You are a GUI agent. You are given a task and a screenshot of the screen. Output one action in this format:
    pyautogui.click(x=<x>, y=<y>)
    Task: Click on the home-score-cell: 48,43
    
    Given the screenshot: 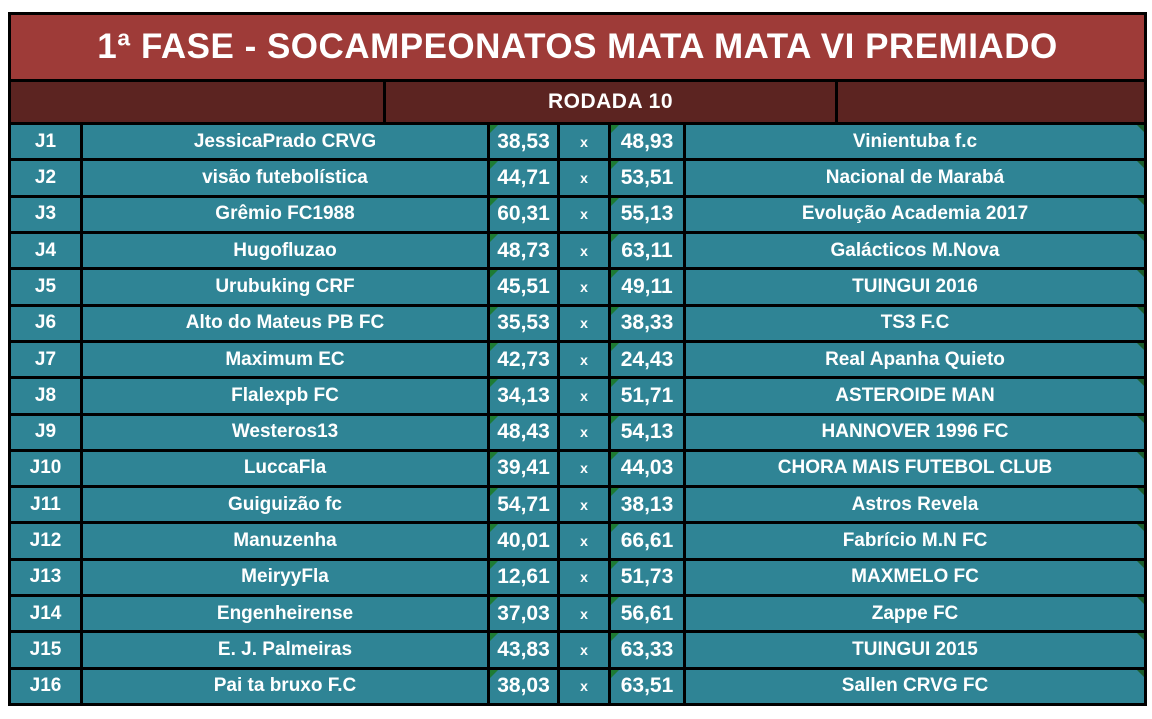 What is the action you would take?
    pyautogui.click(x=523, y=432)
    